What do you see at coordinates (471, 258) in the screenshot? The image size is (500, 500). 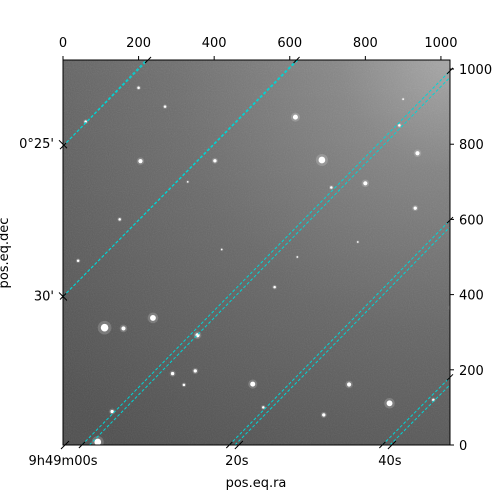 I see `pixel-y-axis-right: 0 200 400 600 800 1000` at bounding box center [471, 258].